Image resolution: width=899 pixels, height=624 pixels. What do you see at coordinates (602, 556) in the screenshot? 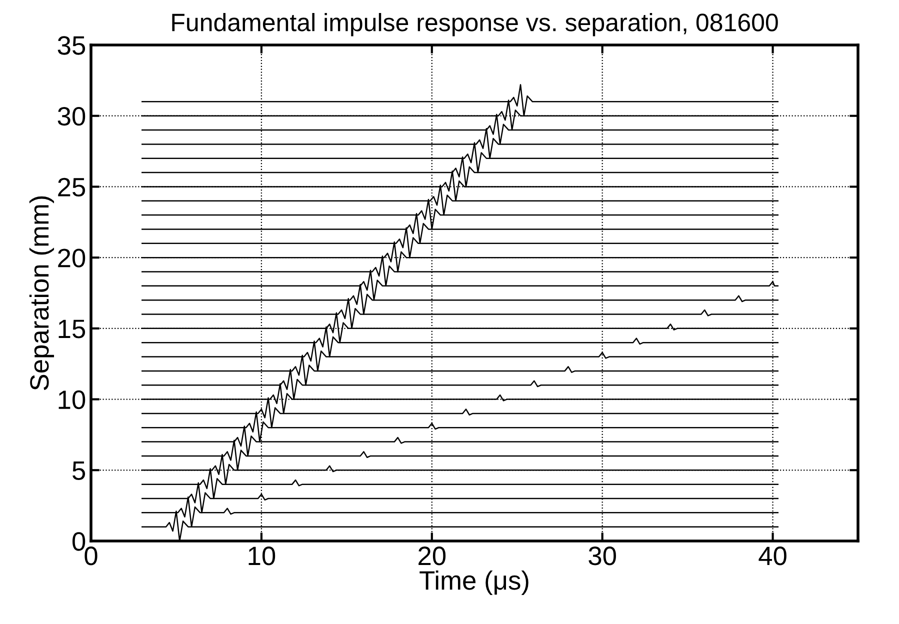
I see `x-tick-label: 30` at bounding box center [602, 556].